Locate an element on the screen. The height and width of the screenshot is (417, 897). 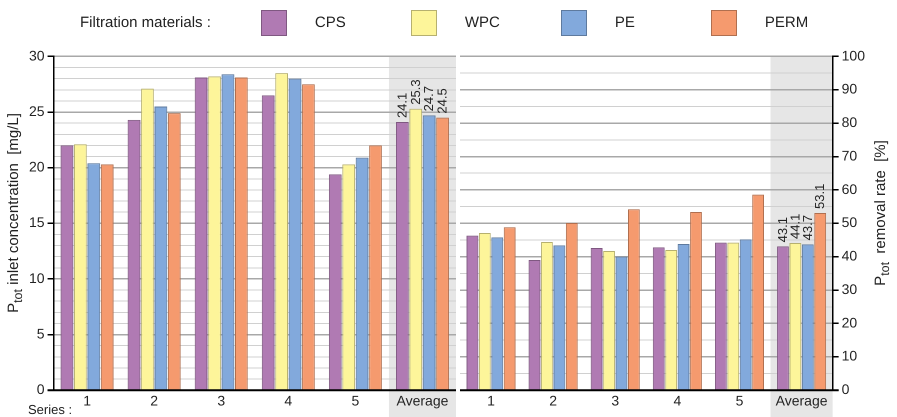
data-label: 25.3 is located at coordinates (415, 92).